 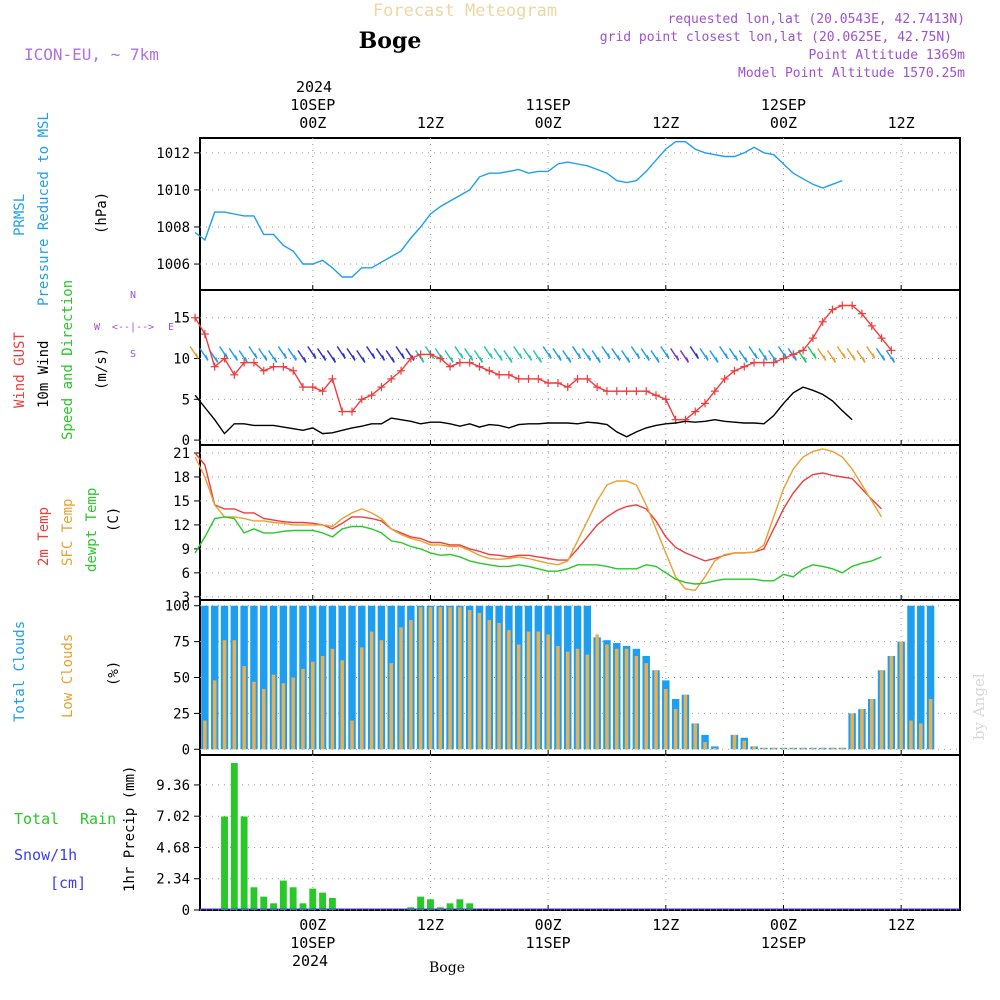 I want to click on ytick-label: 50, so click(x=181, y=679).